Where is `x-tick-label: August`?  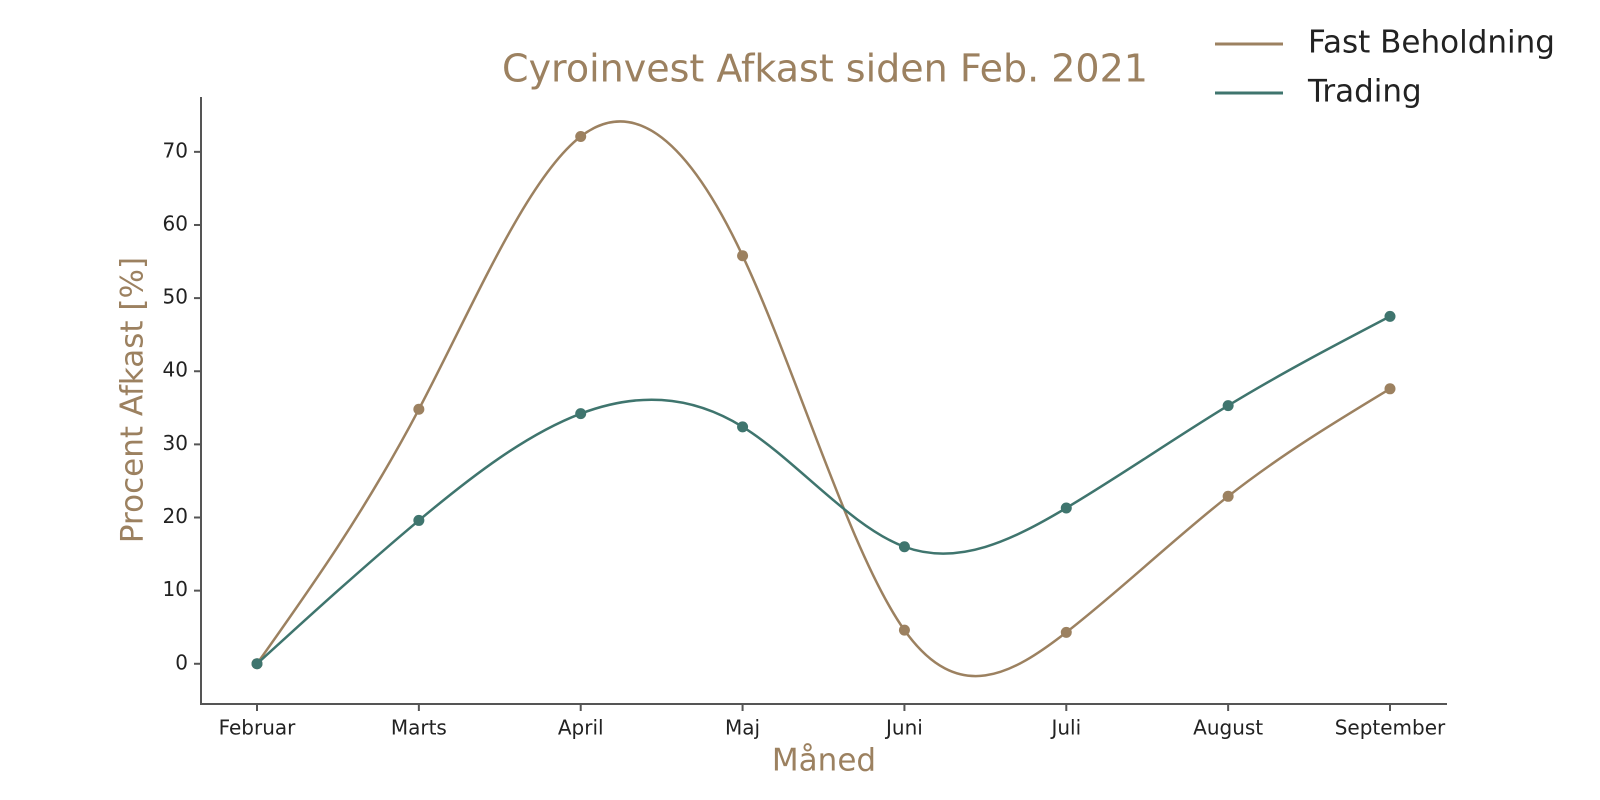 x-tick-label: August is located at coordinates (1228, 728).